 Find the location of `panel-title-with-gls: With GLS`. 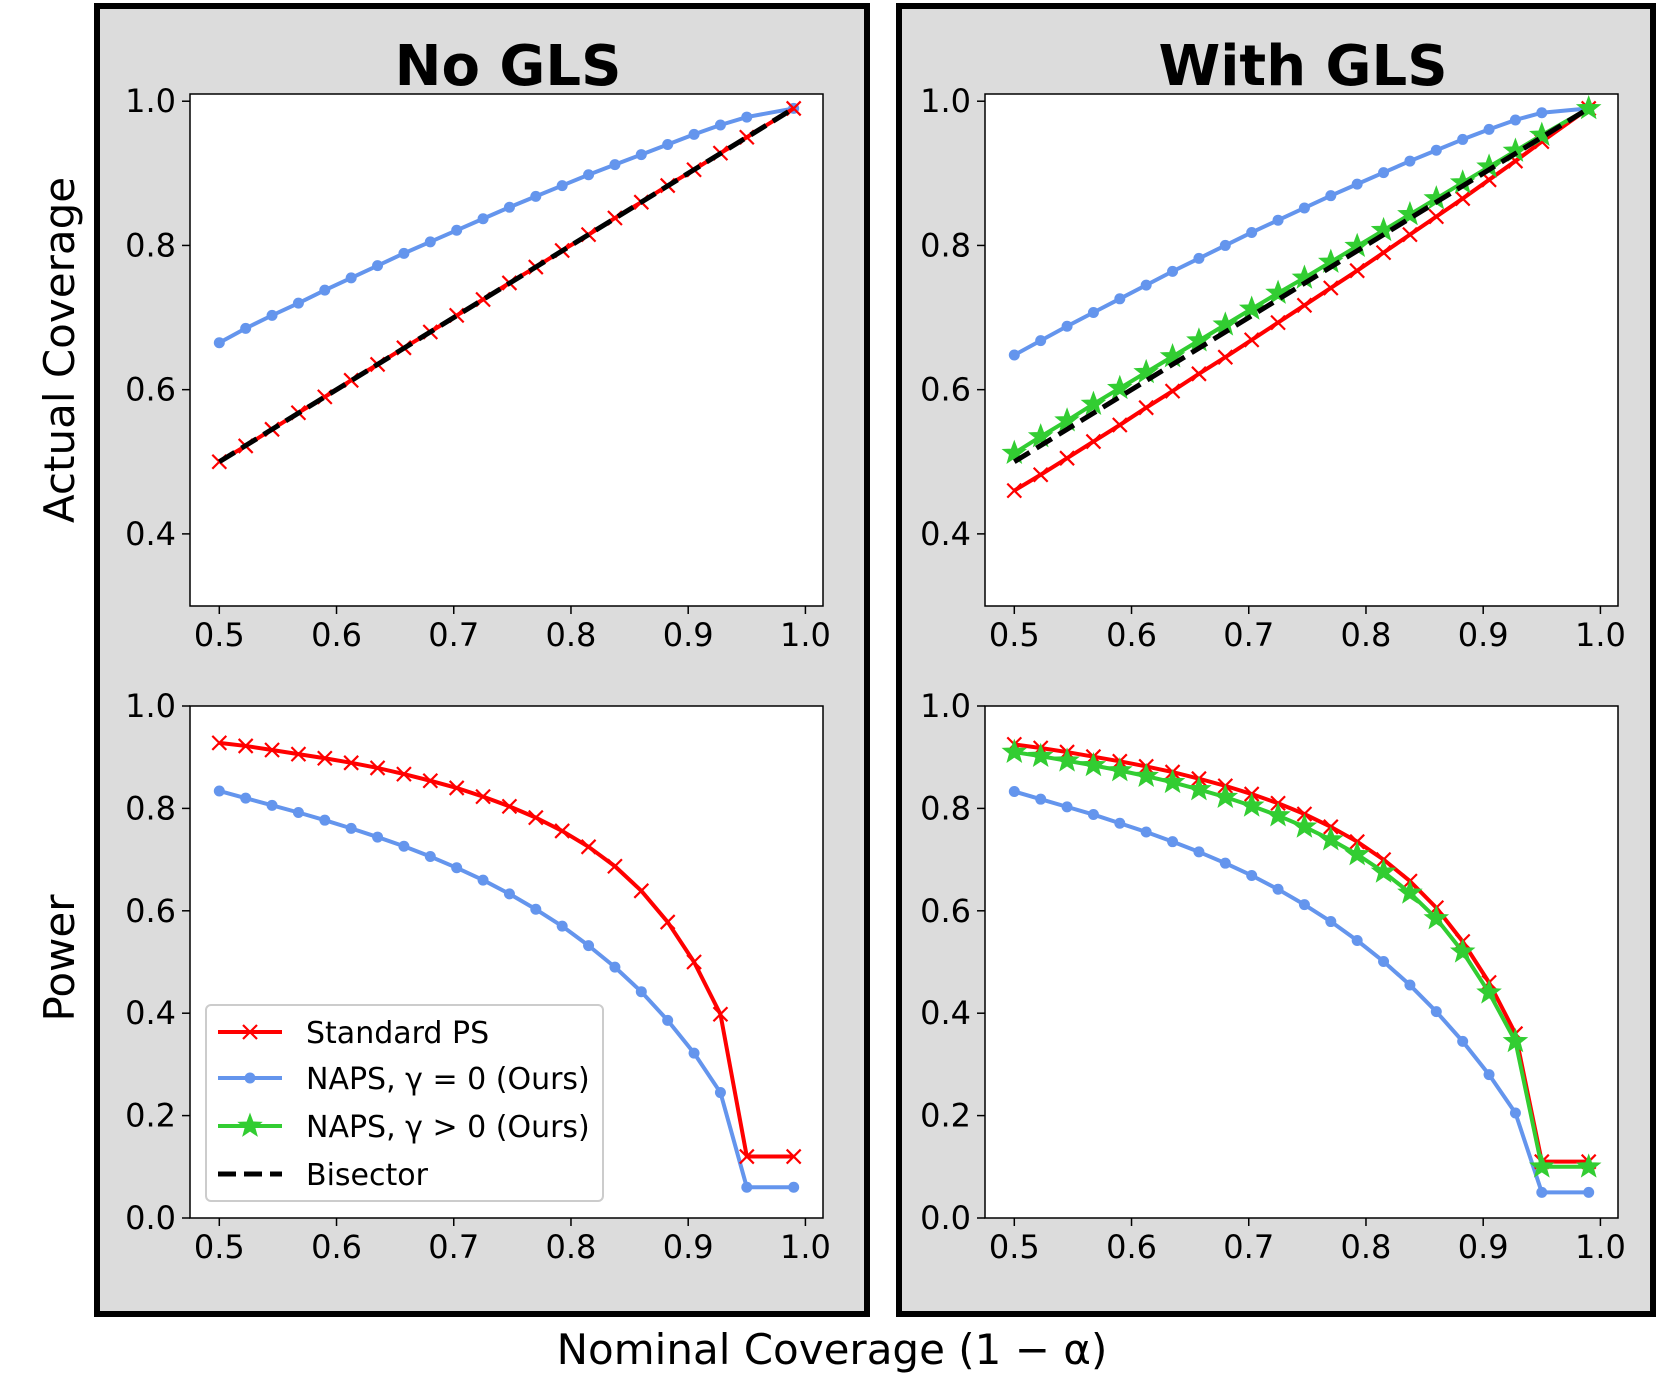

panel-title-with-gls: With GLS is located at coordinates (1302, 66).